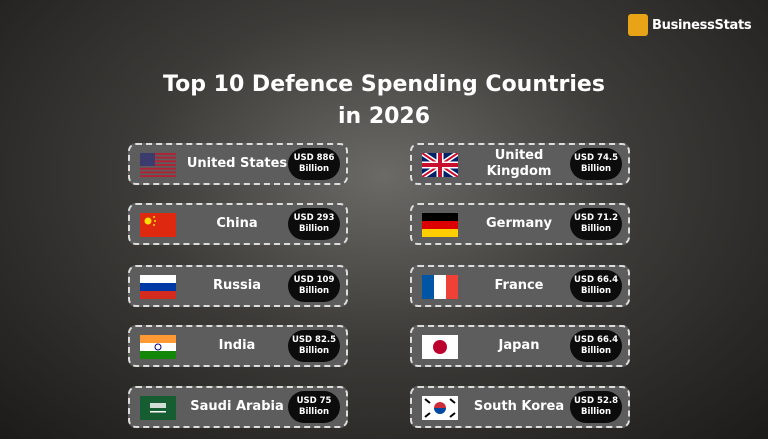  I want to click on country-name: France, so click(519, 285).